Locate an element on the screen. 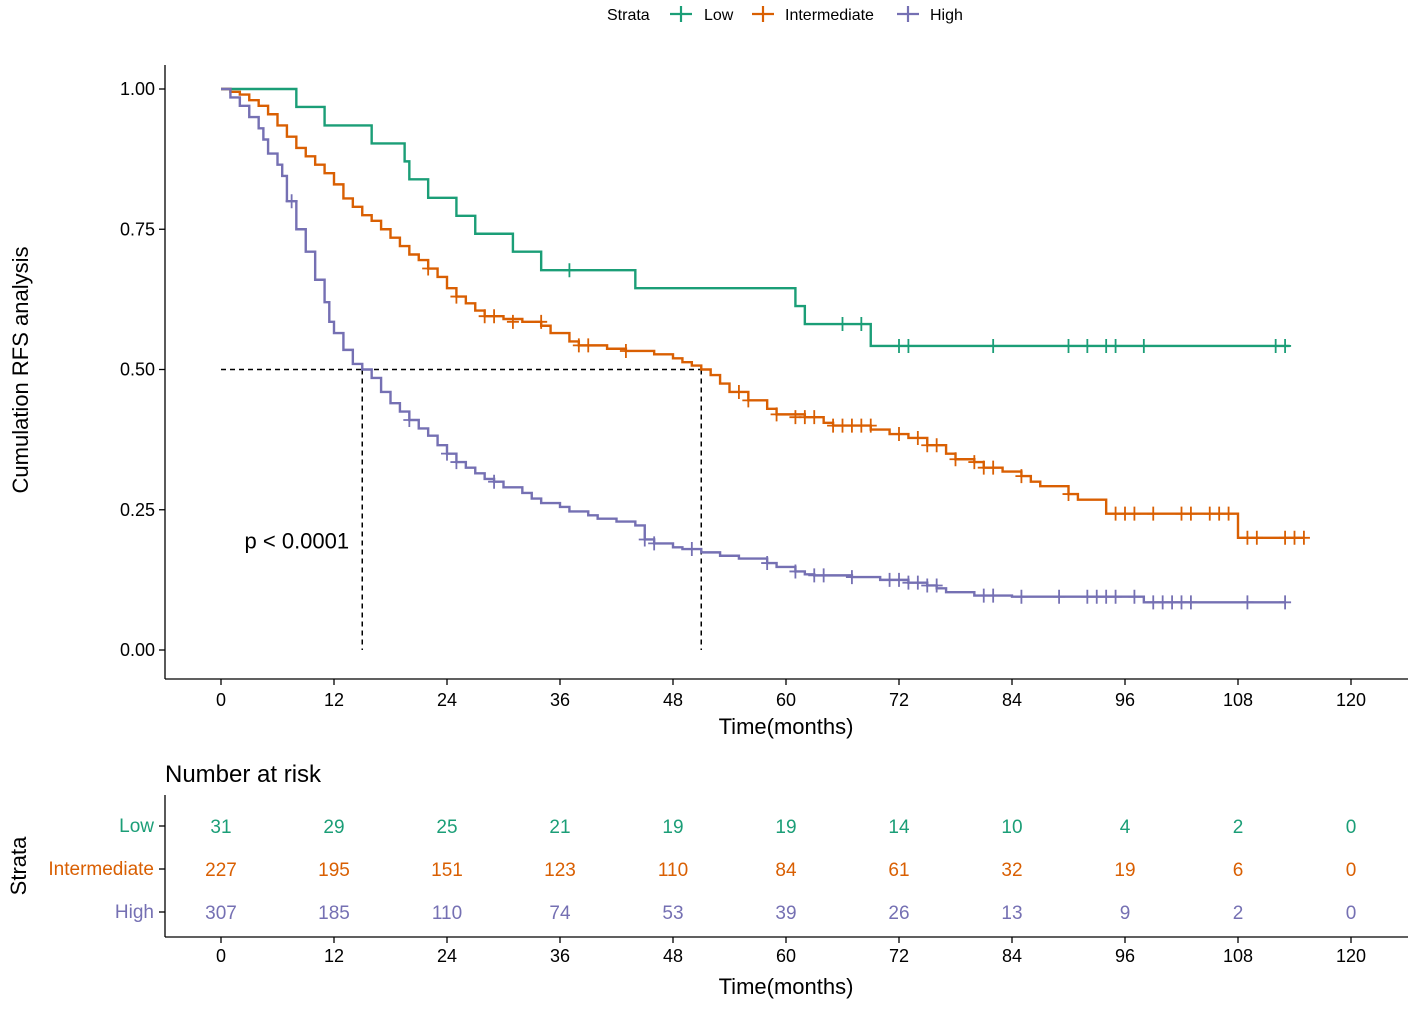 This screenshot has width=1417, height=1013. risk-value: 151 is located at coordinates (447, 870).